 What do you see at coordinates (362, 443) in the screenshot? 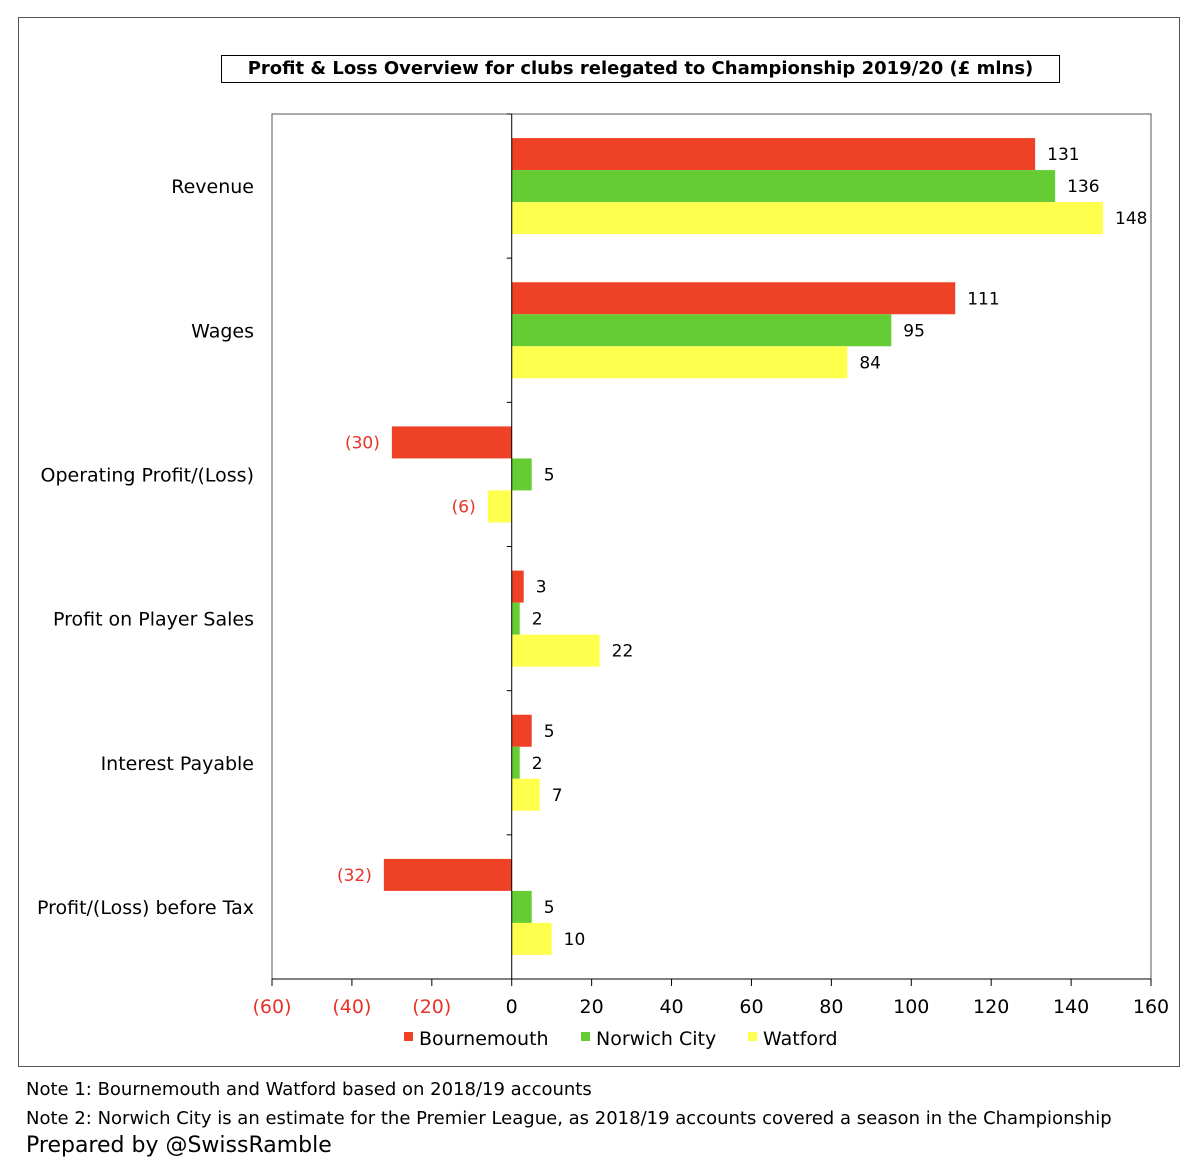
I see `data-label: (30)` at bounding box center [362, 443].